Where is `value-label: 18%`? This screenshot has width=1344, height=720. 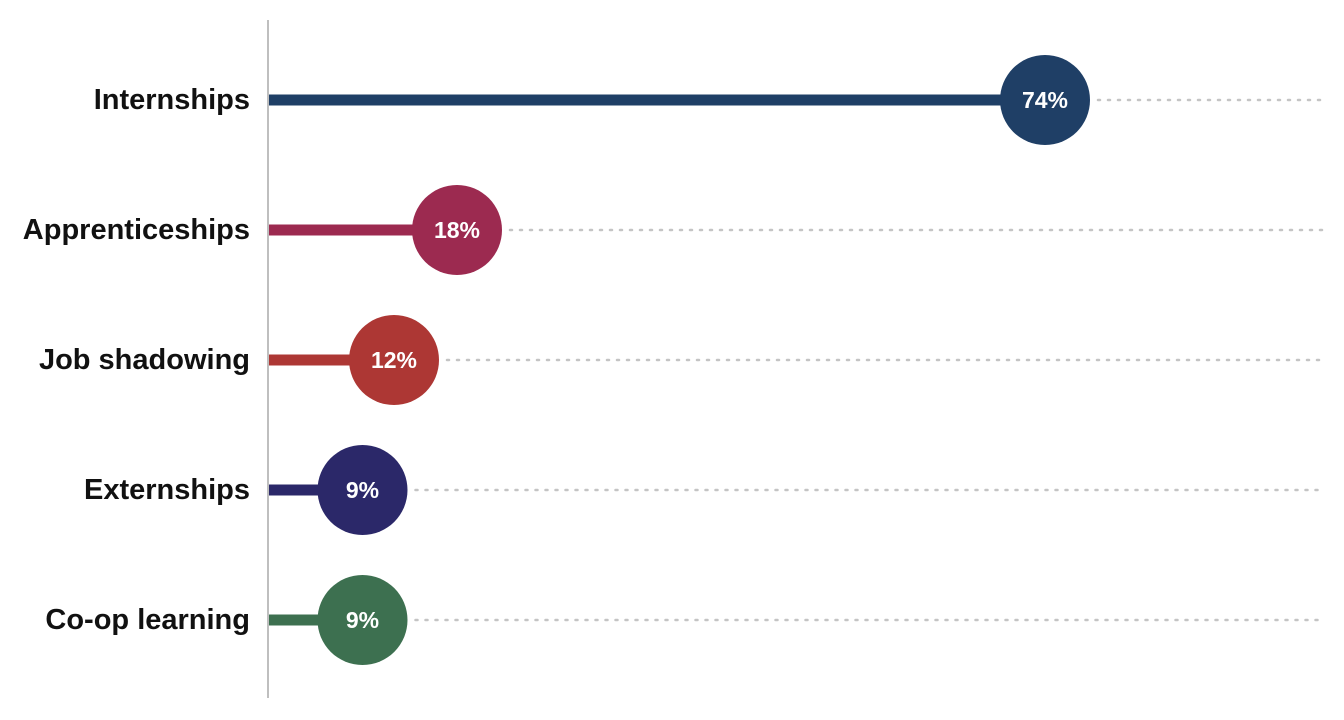
value-label: 18% is located at coordinates (457, 230).